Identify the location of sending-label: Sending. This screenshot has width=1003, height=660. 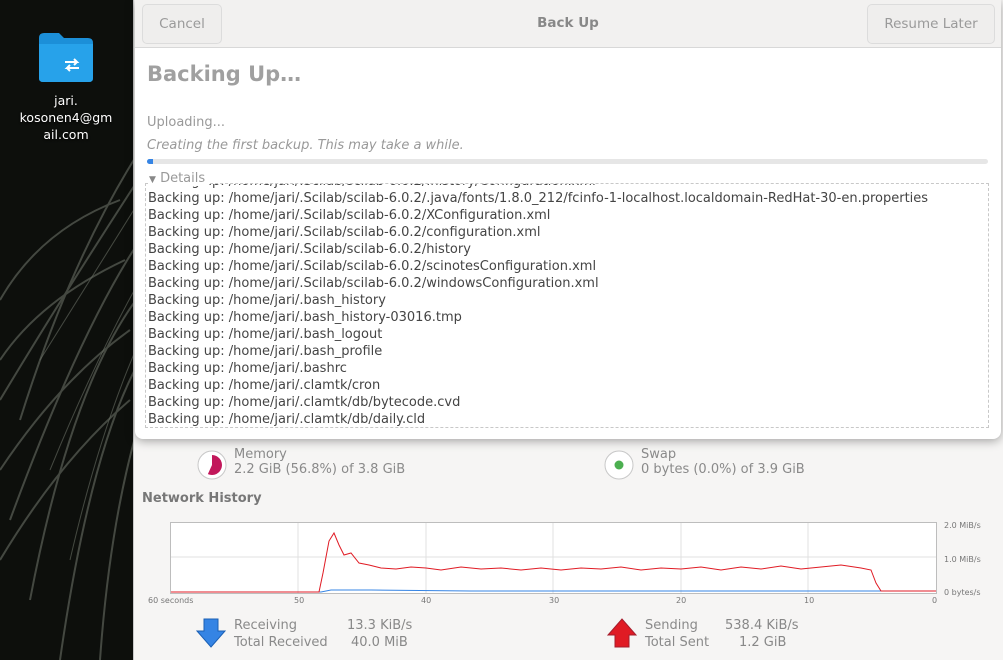
(671, 625).